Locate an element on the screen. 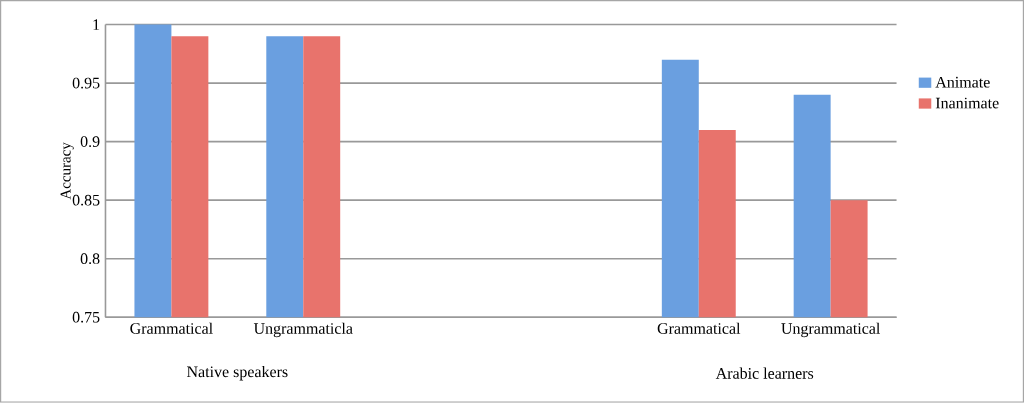 The image size is (1024, 403). y-tick-label: 0.8 is located at coordinates (90, 259).